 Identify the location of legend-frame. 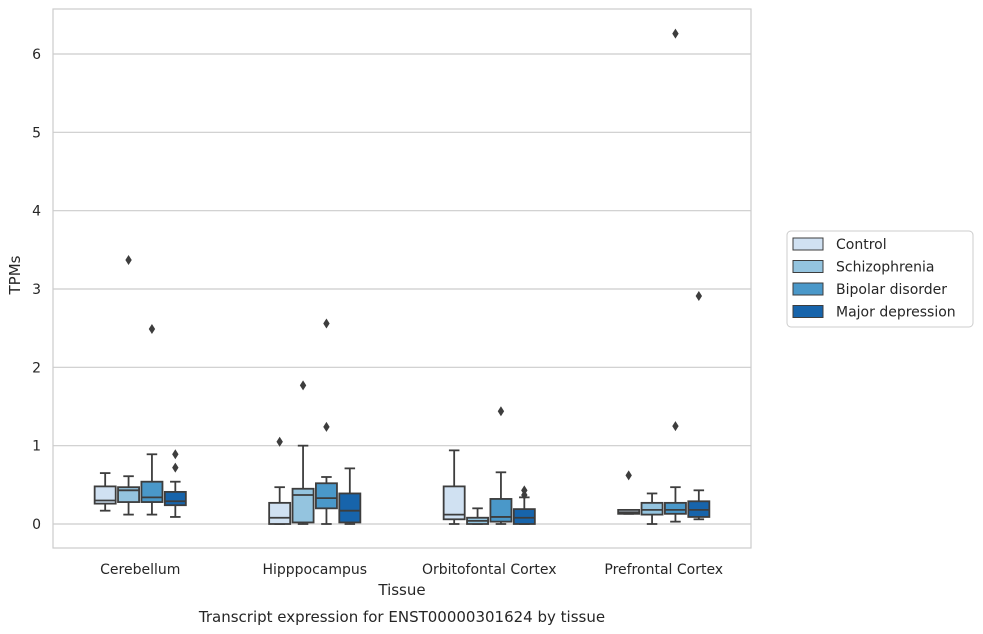
(880, 279).